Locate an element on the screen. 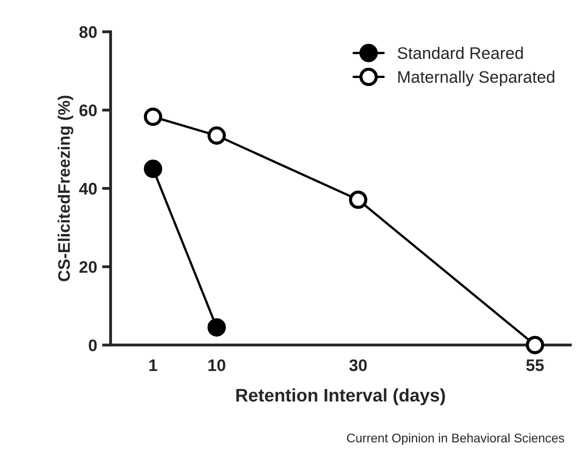 The image size is (582, 454). y-tick-label: 0 is located at coordinates (92, 345).